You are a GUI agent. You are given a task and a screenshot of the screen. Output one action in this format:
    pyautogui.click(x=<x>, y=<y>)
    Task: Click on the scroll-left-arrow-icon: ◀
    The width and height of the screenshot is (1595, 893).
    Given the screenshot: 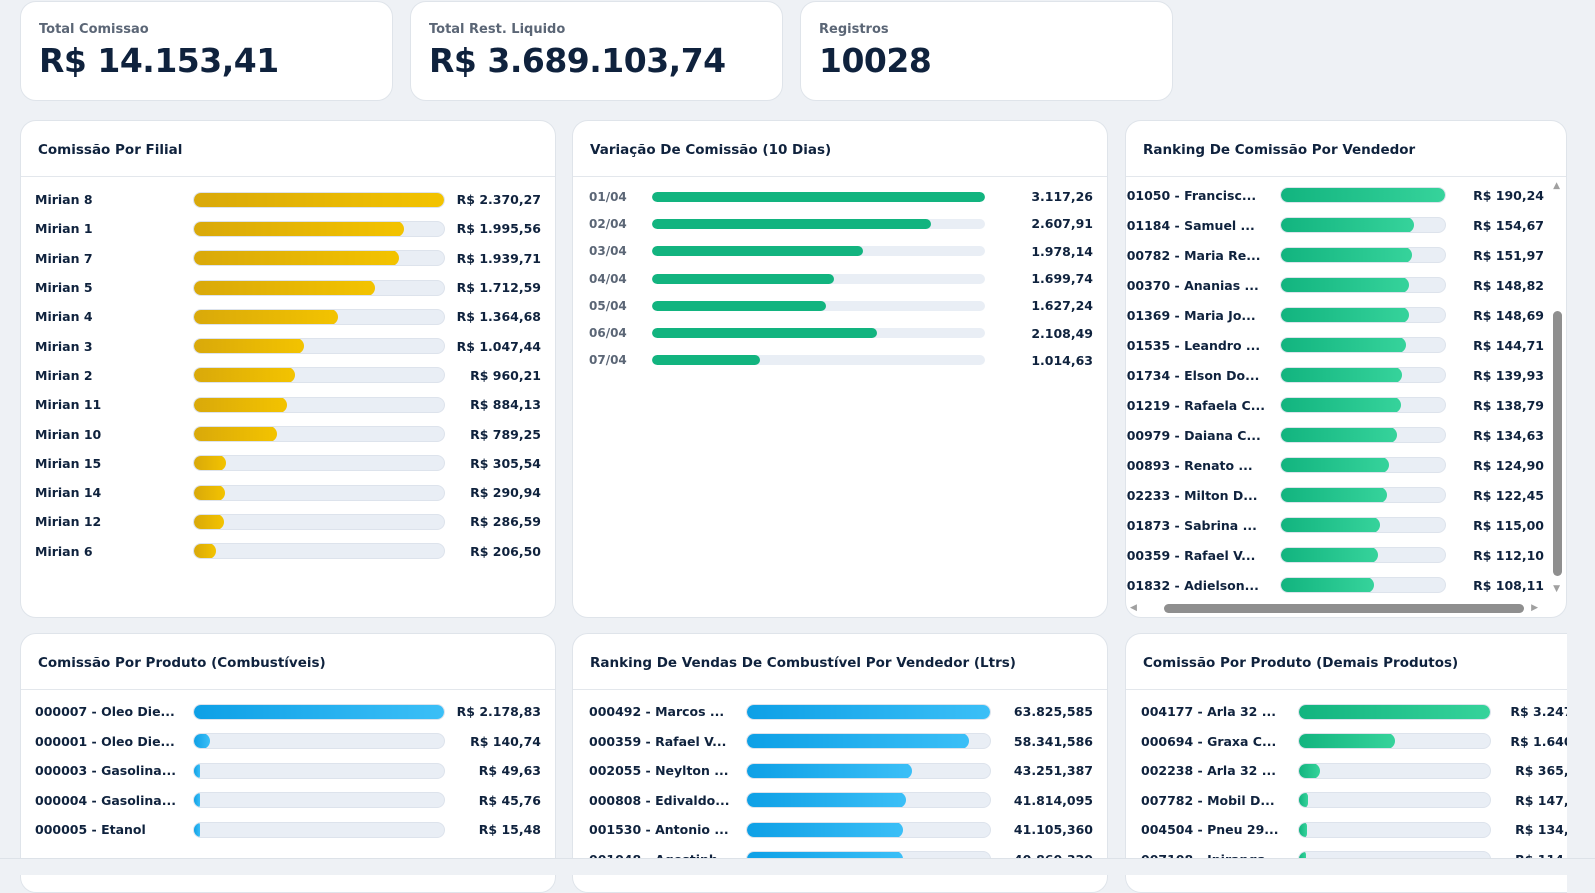 What is the action you would take?
    pyautogui.click(x=1133, y=608)
    